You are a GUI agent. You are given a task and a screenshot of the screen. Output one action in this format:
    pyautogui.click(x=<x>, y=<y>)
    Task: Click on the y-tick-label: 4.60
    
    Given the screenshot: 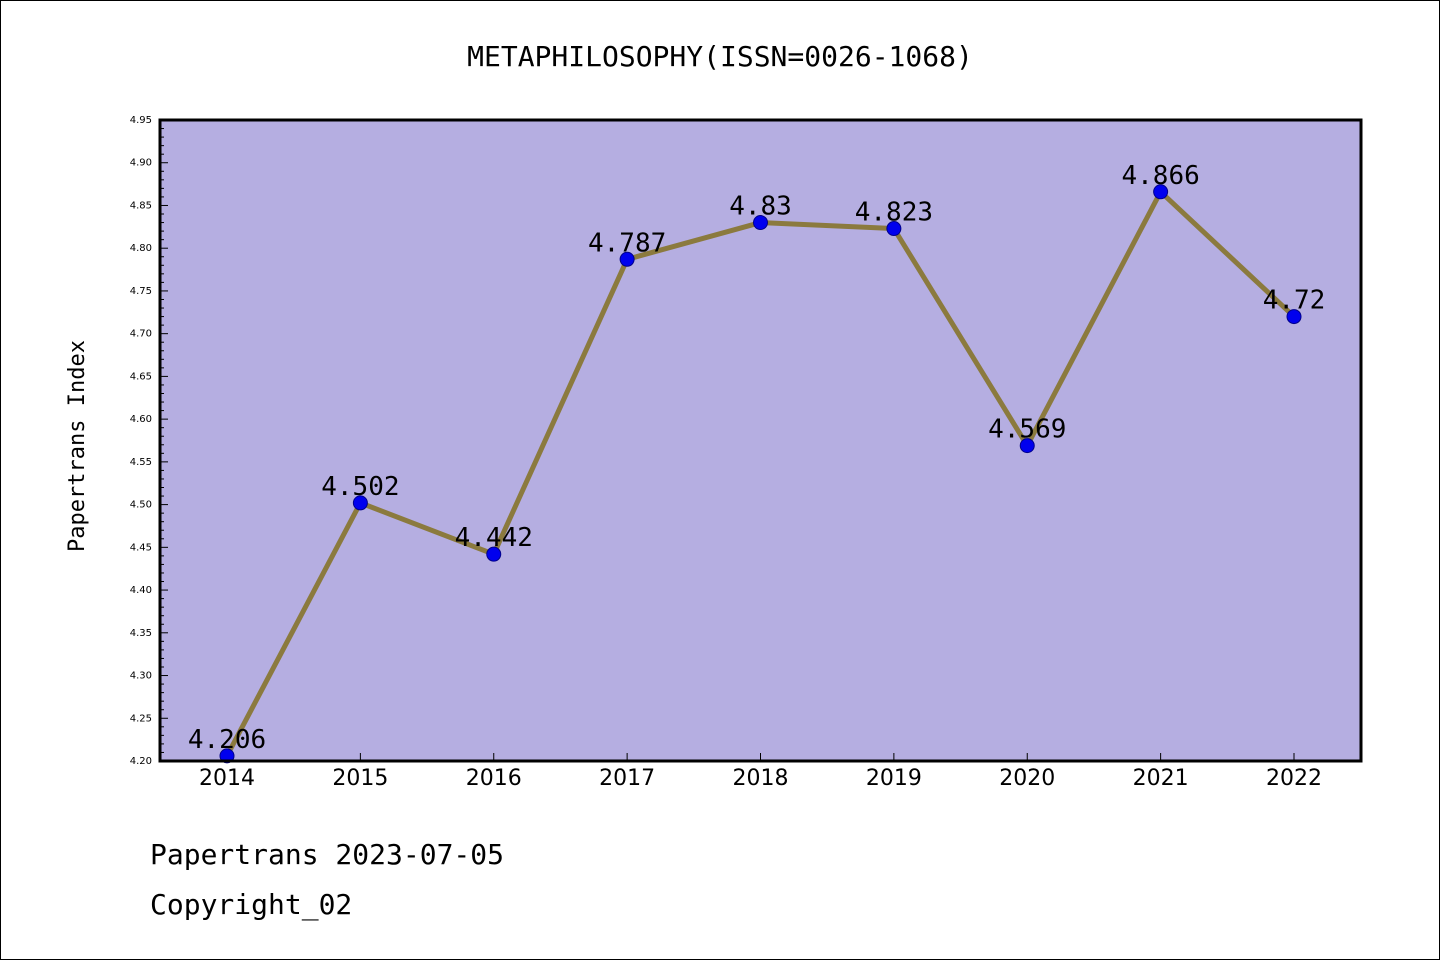 What is the action you would take?
    pyautogui.click(x=141, y=419)
    